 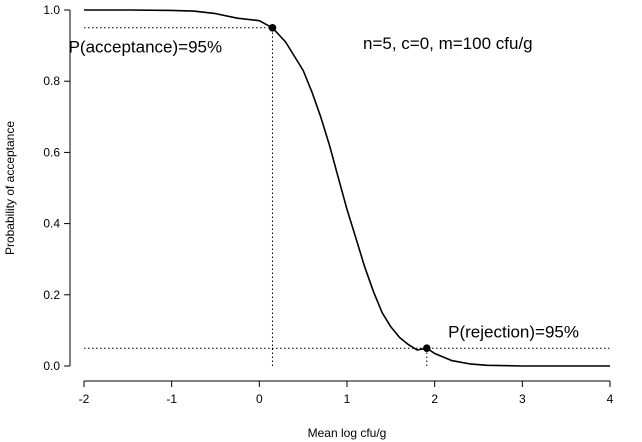 What do you see at coordinates (51, 295) in the screenshot?
I see `y-tick-label: 0.2` at bounding box center [51, 295].